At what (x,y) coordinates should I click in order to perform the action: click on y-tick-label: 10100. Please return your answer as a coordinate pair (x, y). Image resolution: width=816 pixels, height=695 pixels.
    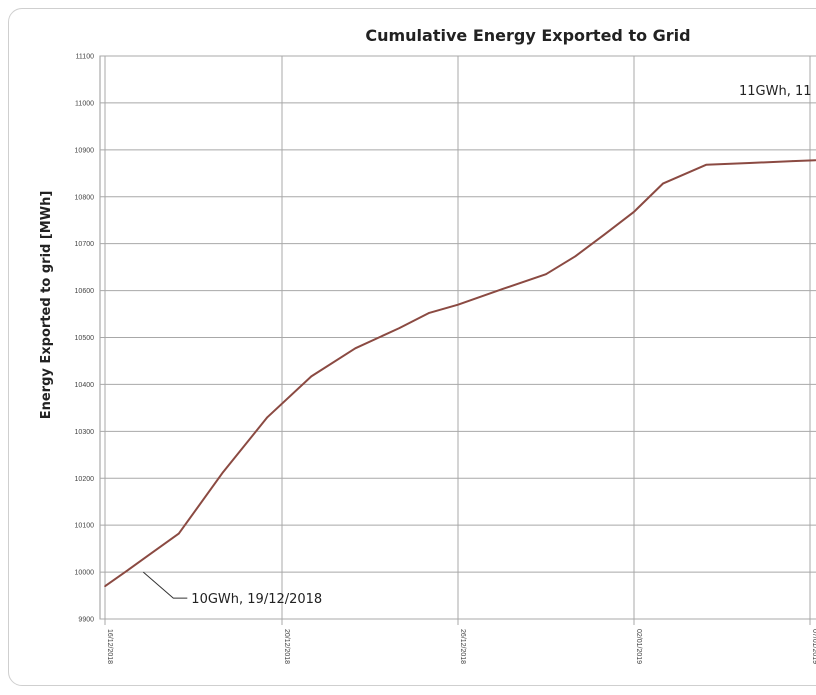
    Looking at the image, I should click on (85, 526).